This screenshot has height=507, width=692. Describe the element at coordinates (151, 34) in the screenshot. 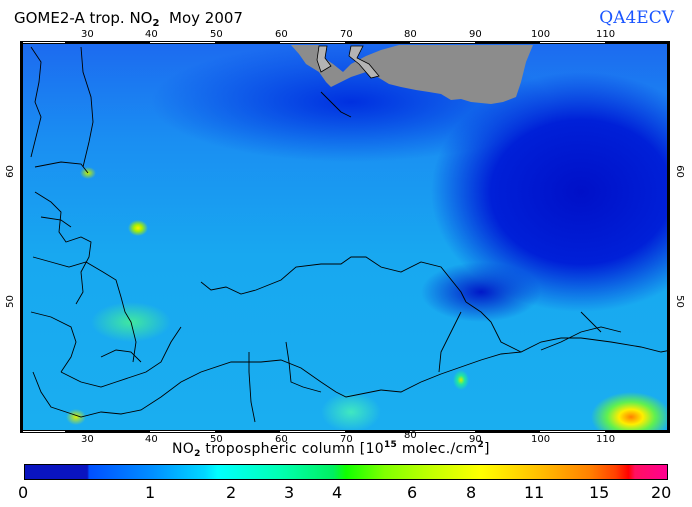

I see `lon-tick-top: 40` at that location.